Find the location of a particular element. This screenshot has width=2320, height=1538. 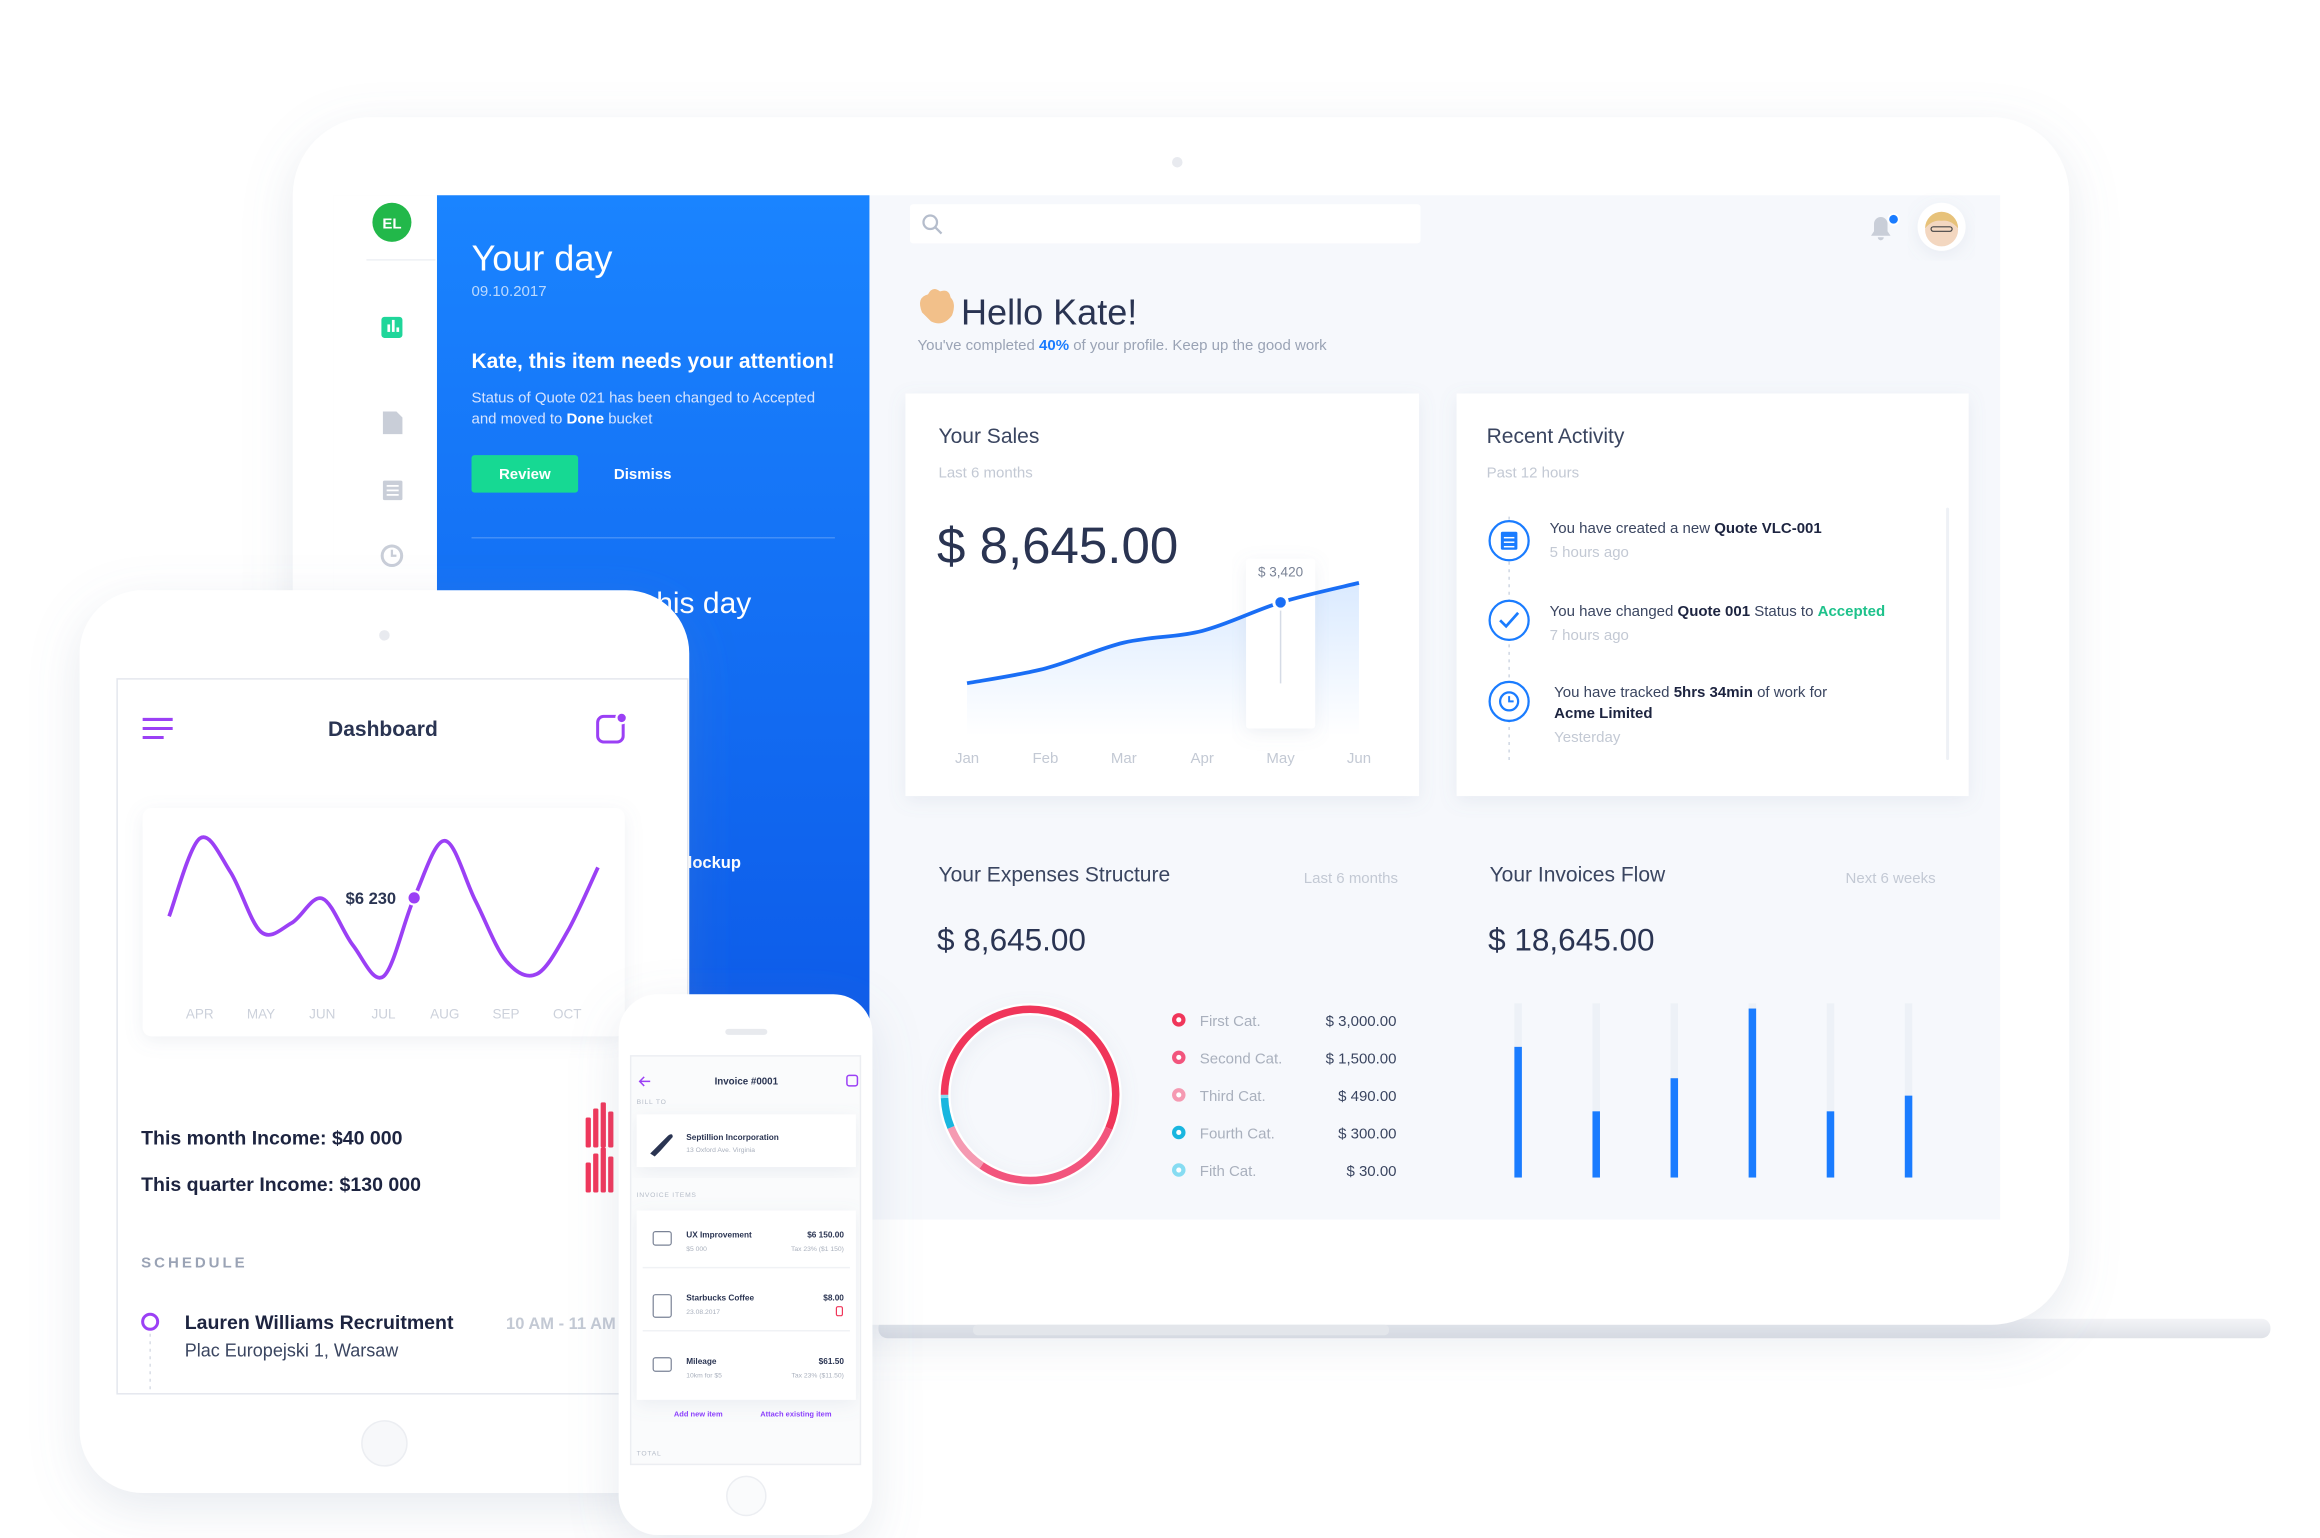

card-title: Your Sales is located at coordinates (989, 436).